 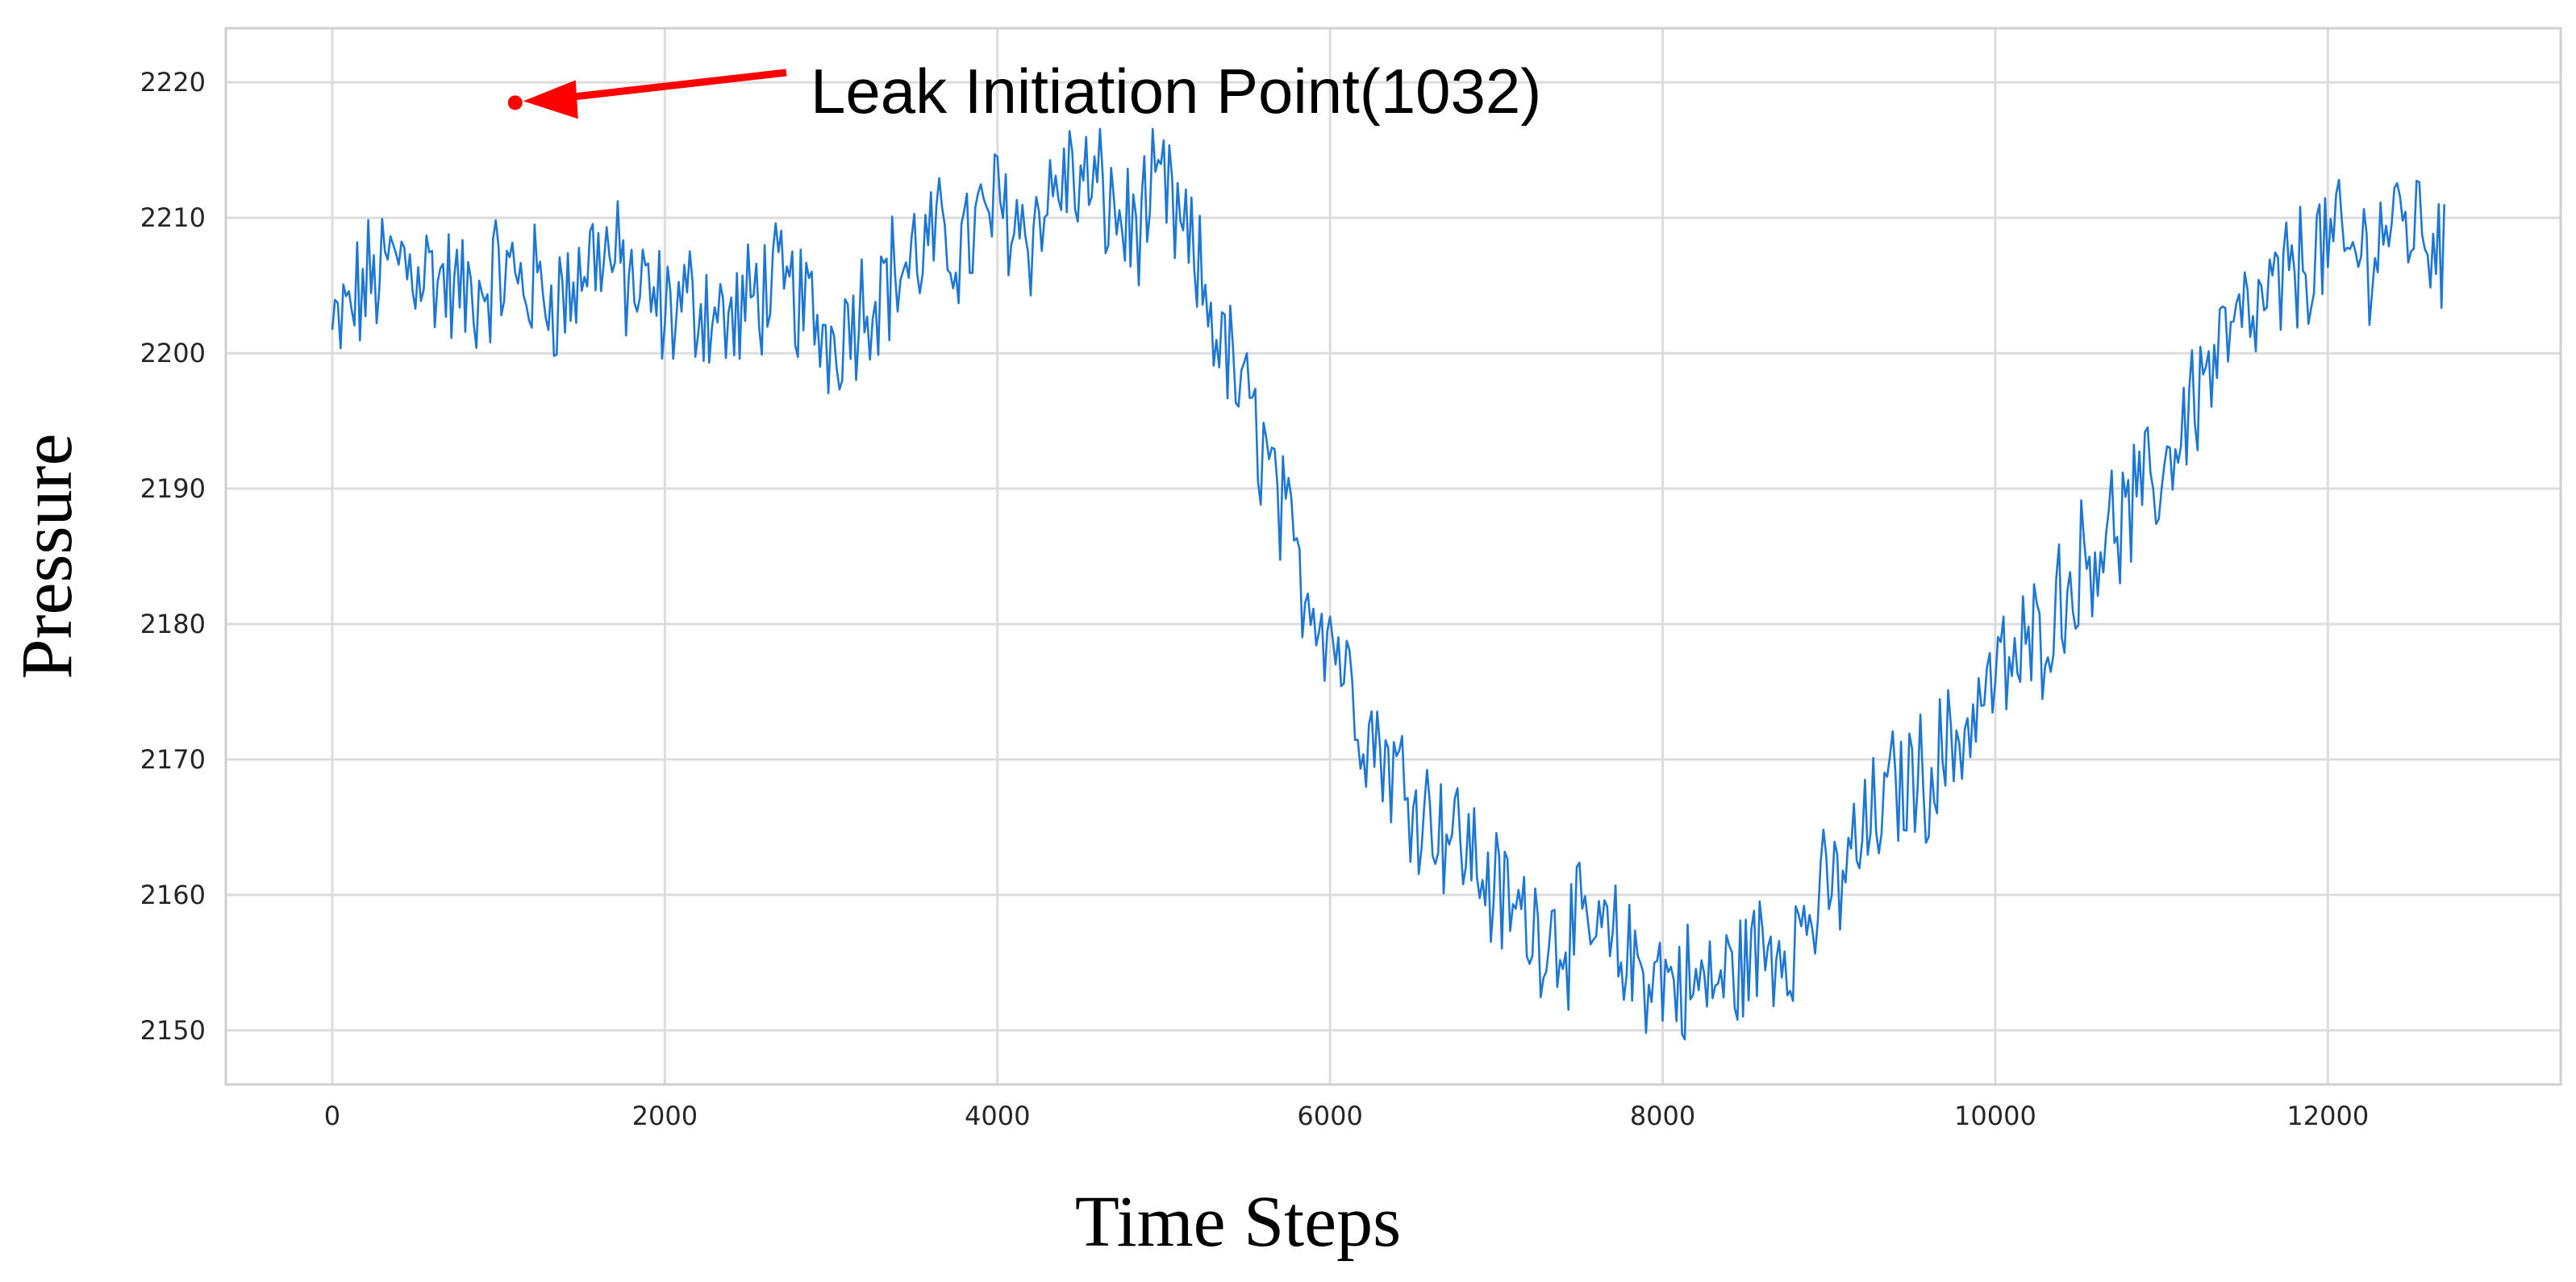 What do you see at coordinates (1329, 1116) in the screenshot?
I see `x-tick-label: 6000` at bounding box center [1329, 1116].